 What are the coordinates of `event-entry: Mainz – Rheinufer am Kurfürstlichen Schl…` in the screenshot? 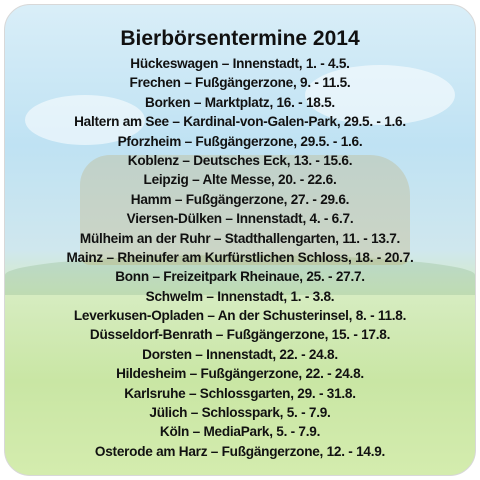 It's located at (240, 257).